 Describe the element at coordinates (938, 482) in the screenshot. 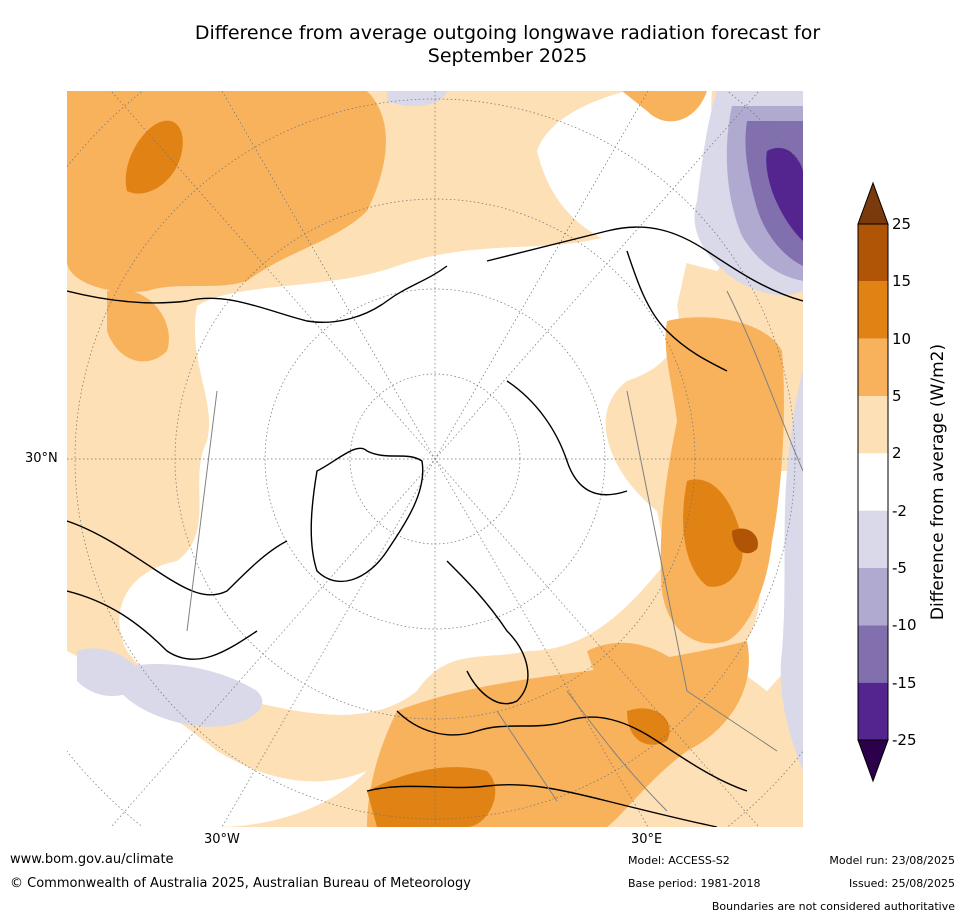

I see `colorbar-label: Difference from average (W/m2)` at that location.